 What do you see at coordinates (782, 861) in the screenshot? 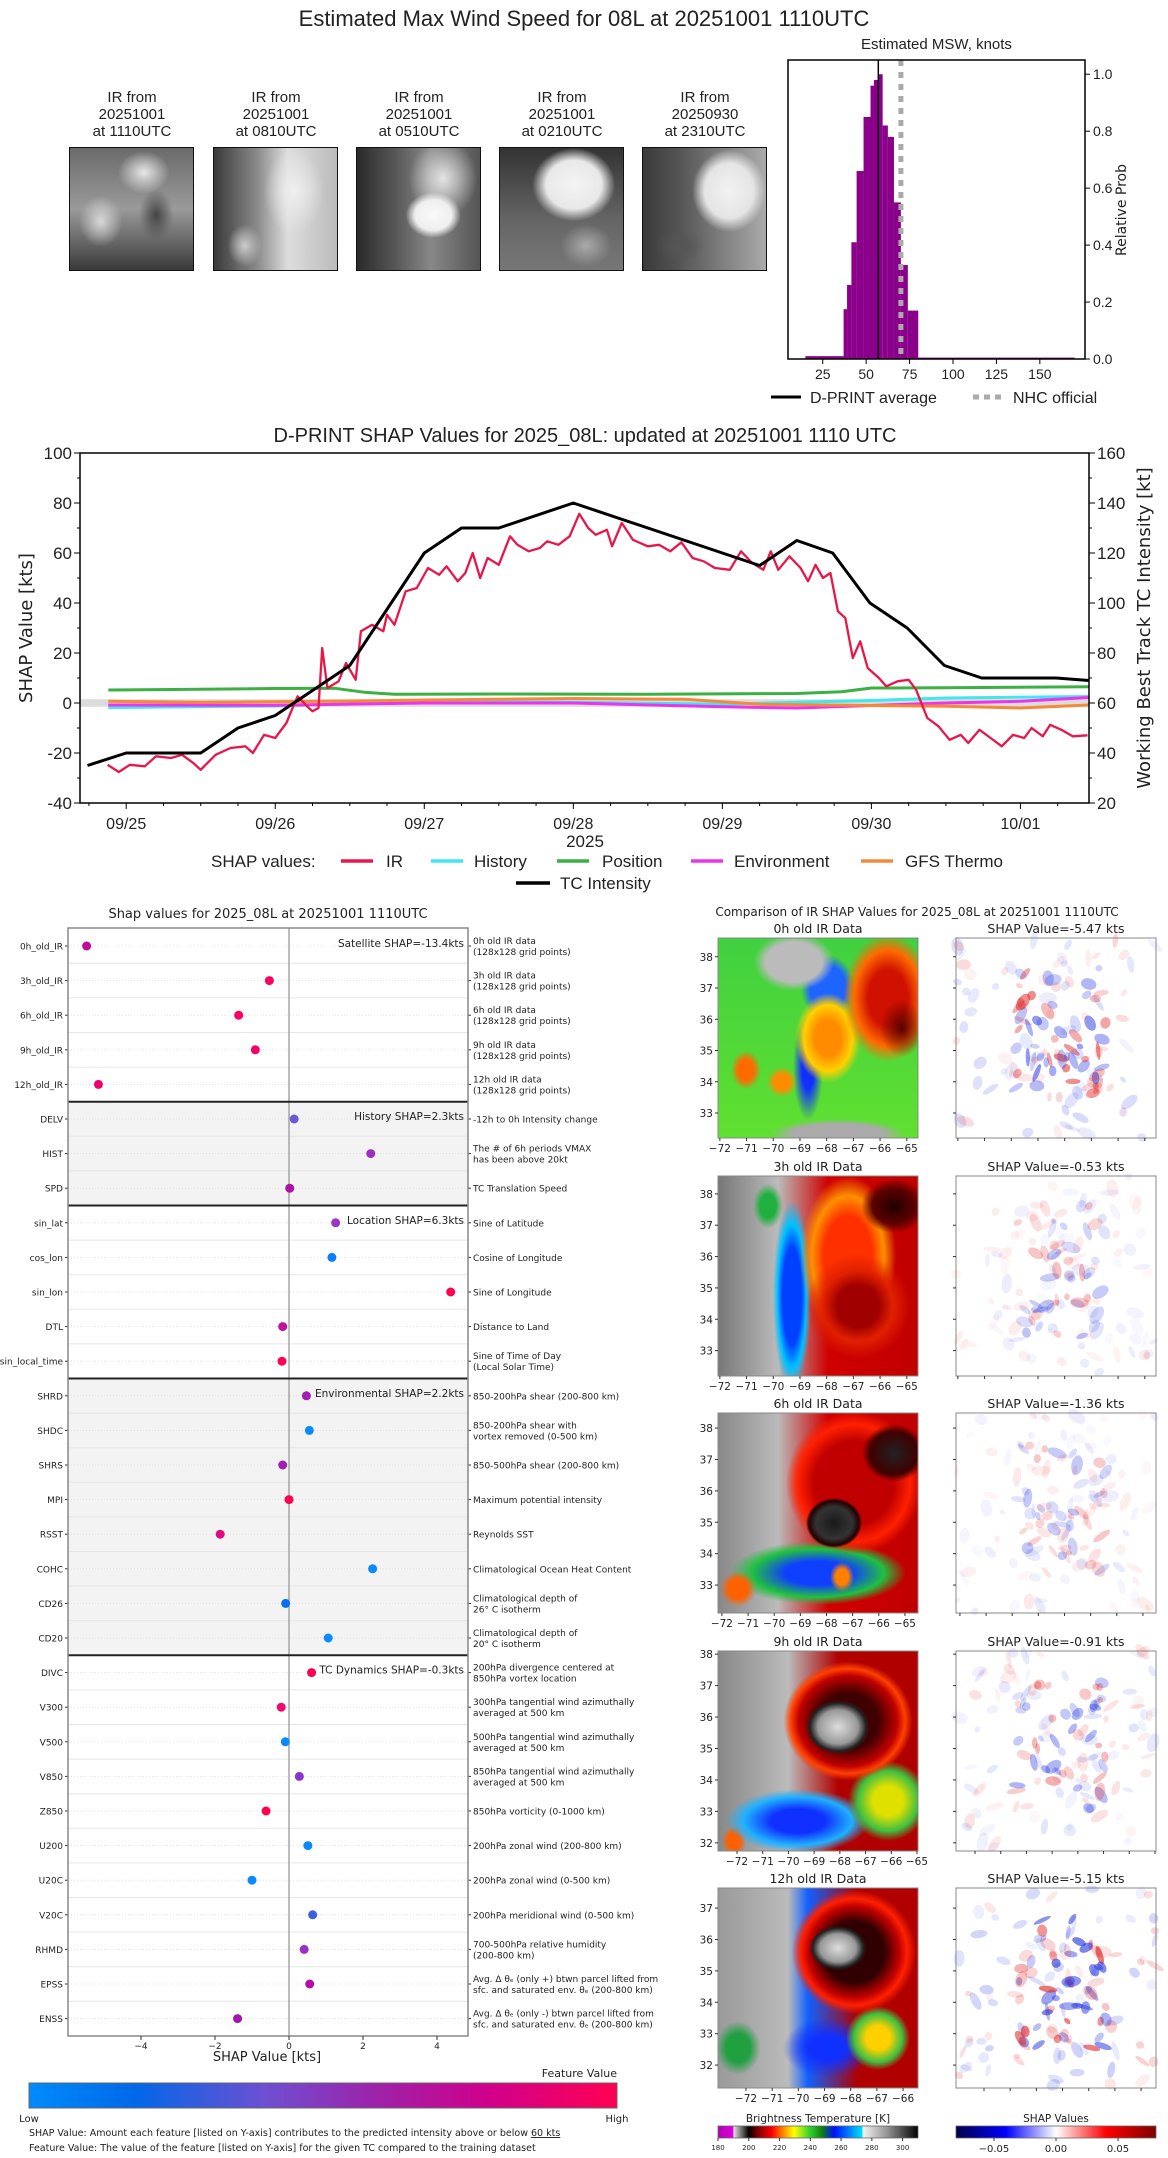
I see `legend-label: Environment` at bounding box center [782, 861].